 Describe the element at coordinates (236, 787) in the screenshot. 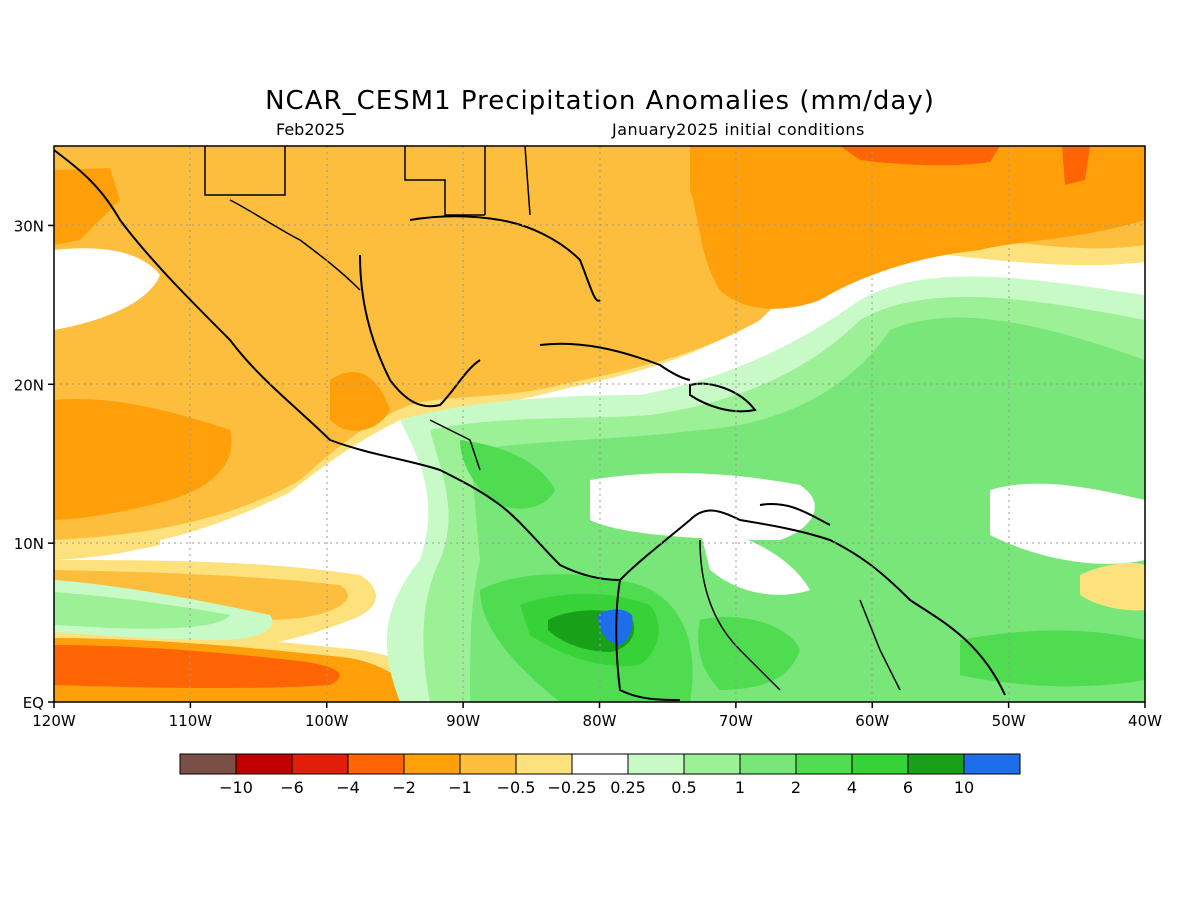

I see `colorbar-label: −10` at that location.